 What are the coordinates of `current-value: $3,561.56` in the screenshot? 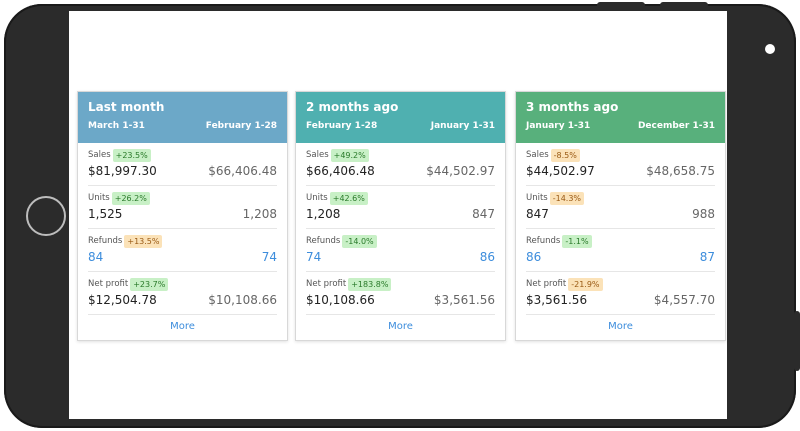 It's located at (557, 300).